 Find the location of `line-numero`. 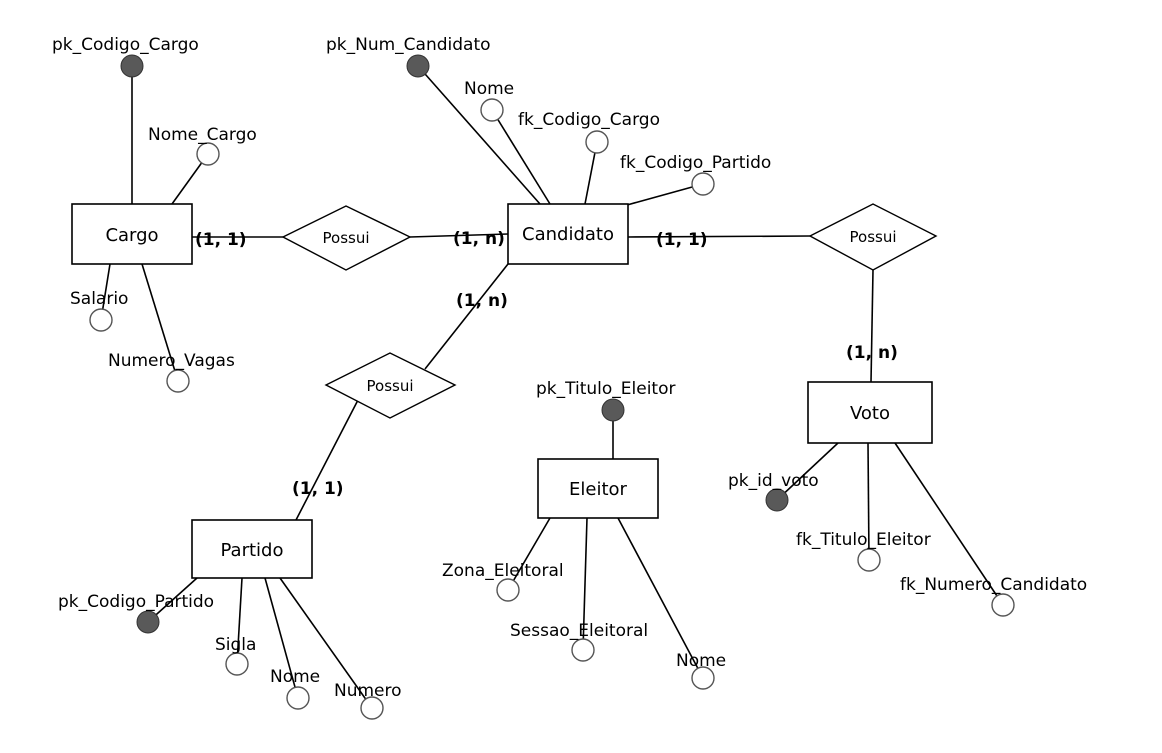

line-numero is located at coordinates (326, 643).